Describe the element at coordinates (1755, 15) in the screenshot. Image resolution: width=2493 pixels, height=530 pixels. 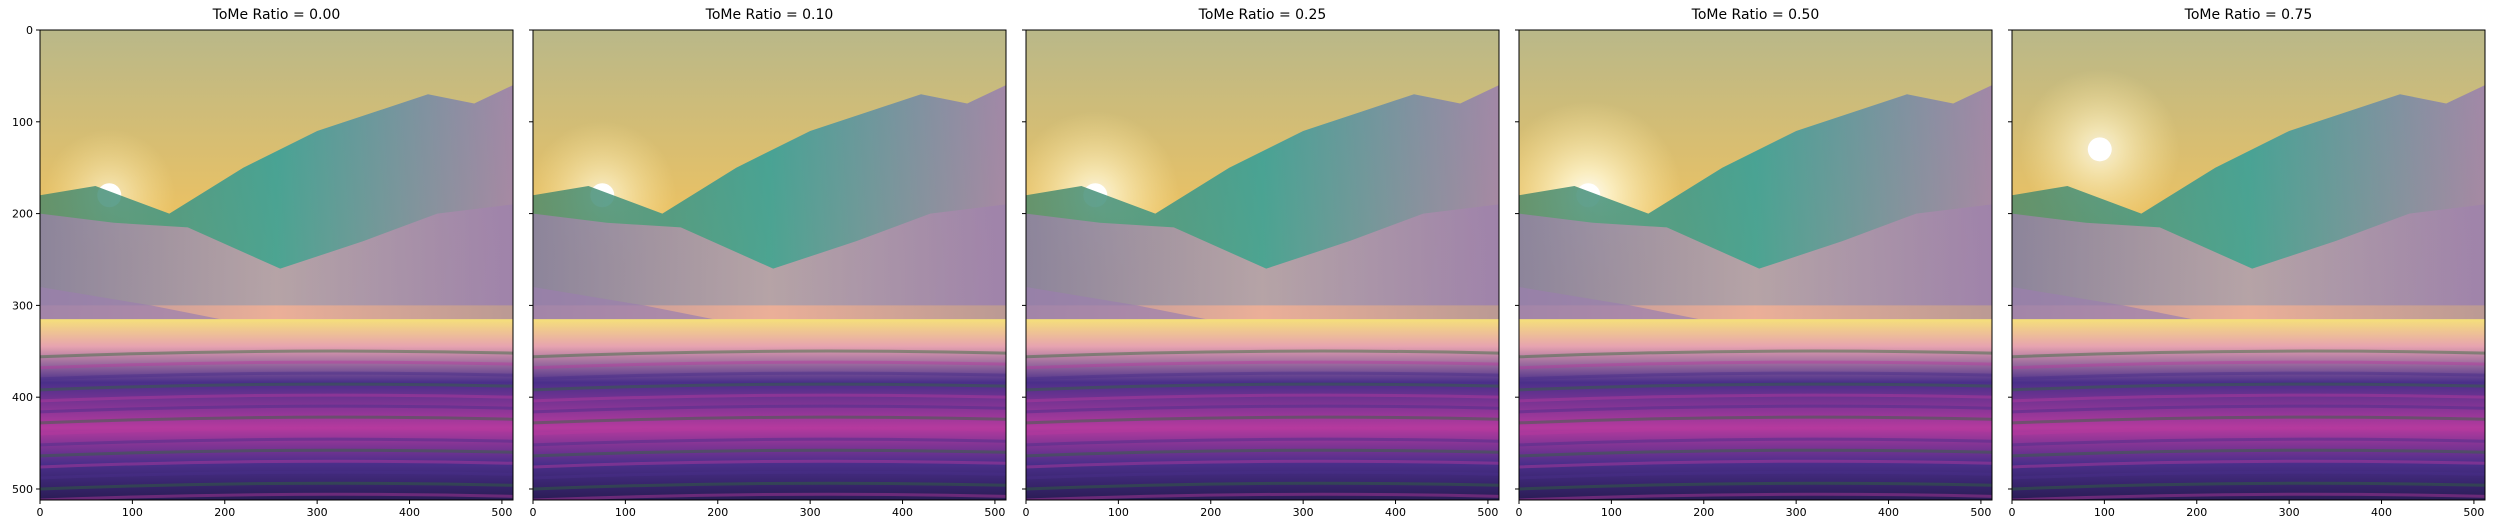
I see `panel-title: ToMe Ratio = 0.50` at that location.